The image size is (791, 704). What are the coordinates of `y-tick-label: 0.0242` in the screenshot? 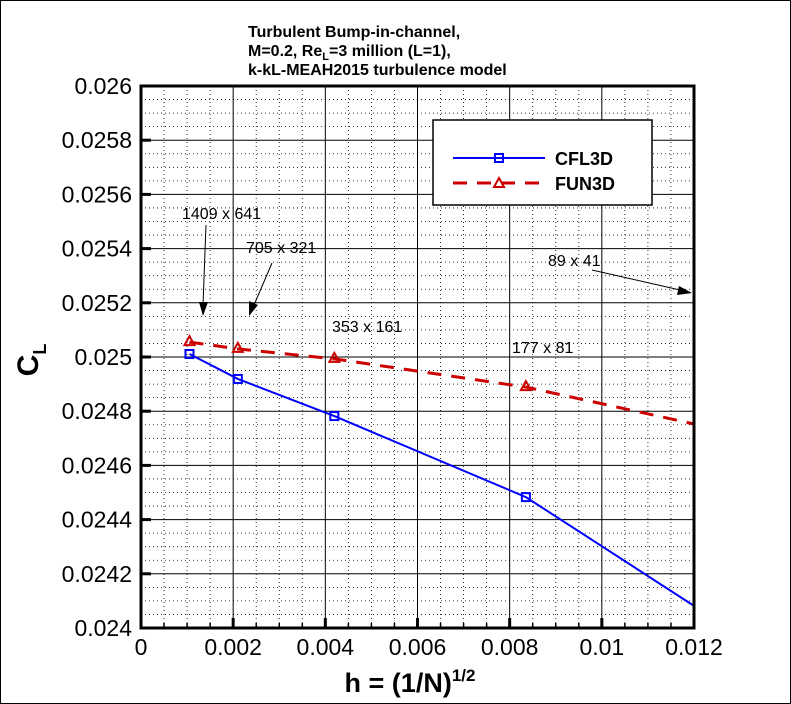 It's located at (97, 574).